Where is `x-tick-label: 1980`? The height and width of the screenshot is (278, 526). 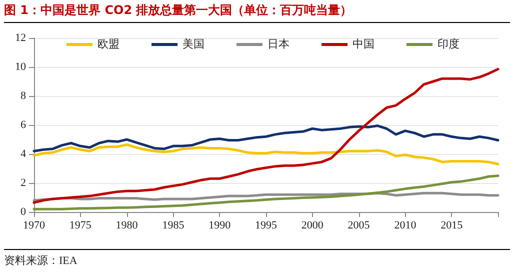
x-tick-label: 1980 is located at coordinates (127, 226).